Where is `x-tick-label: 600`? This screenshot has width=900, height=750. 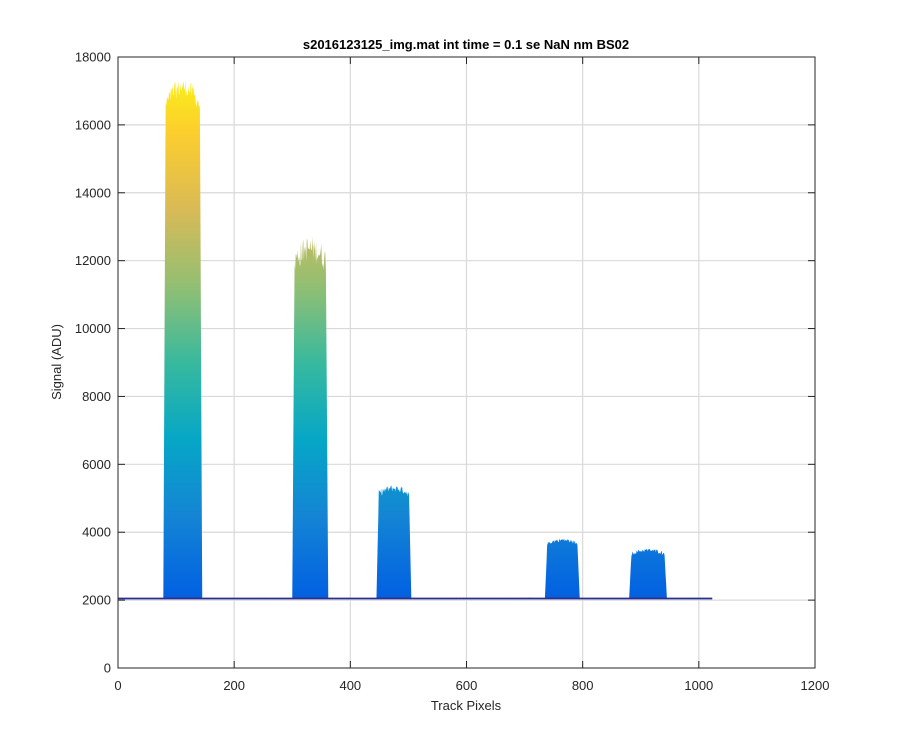
x-tick-label: 600 is located at coordinates (467, 685).